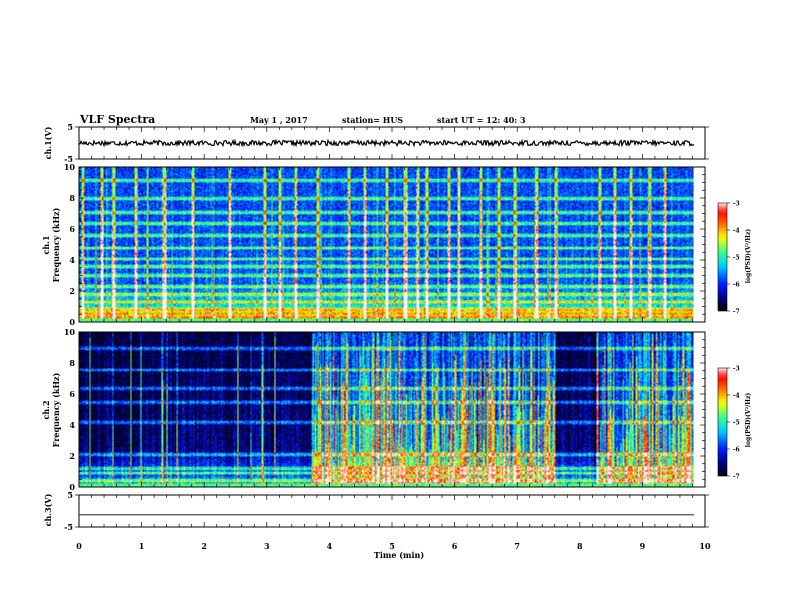 The height and width of the screenshot is (612, 792). I want to click on ch1-spectrogram-y-tick-label: 0, so click(72, 322).